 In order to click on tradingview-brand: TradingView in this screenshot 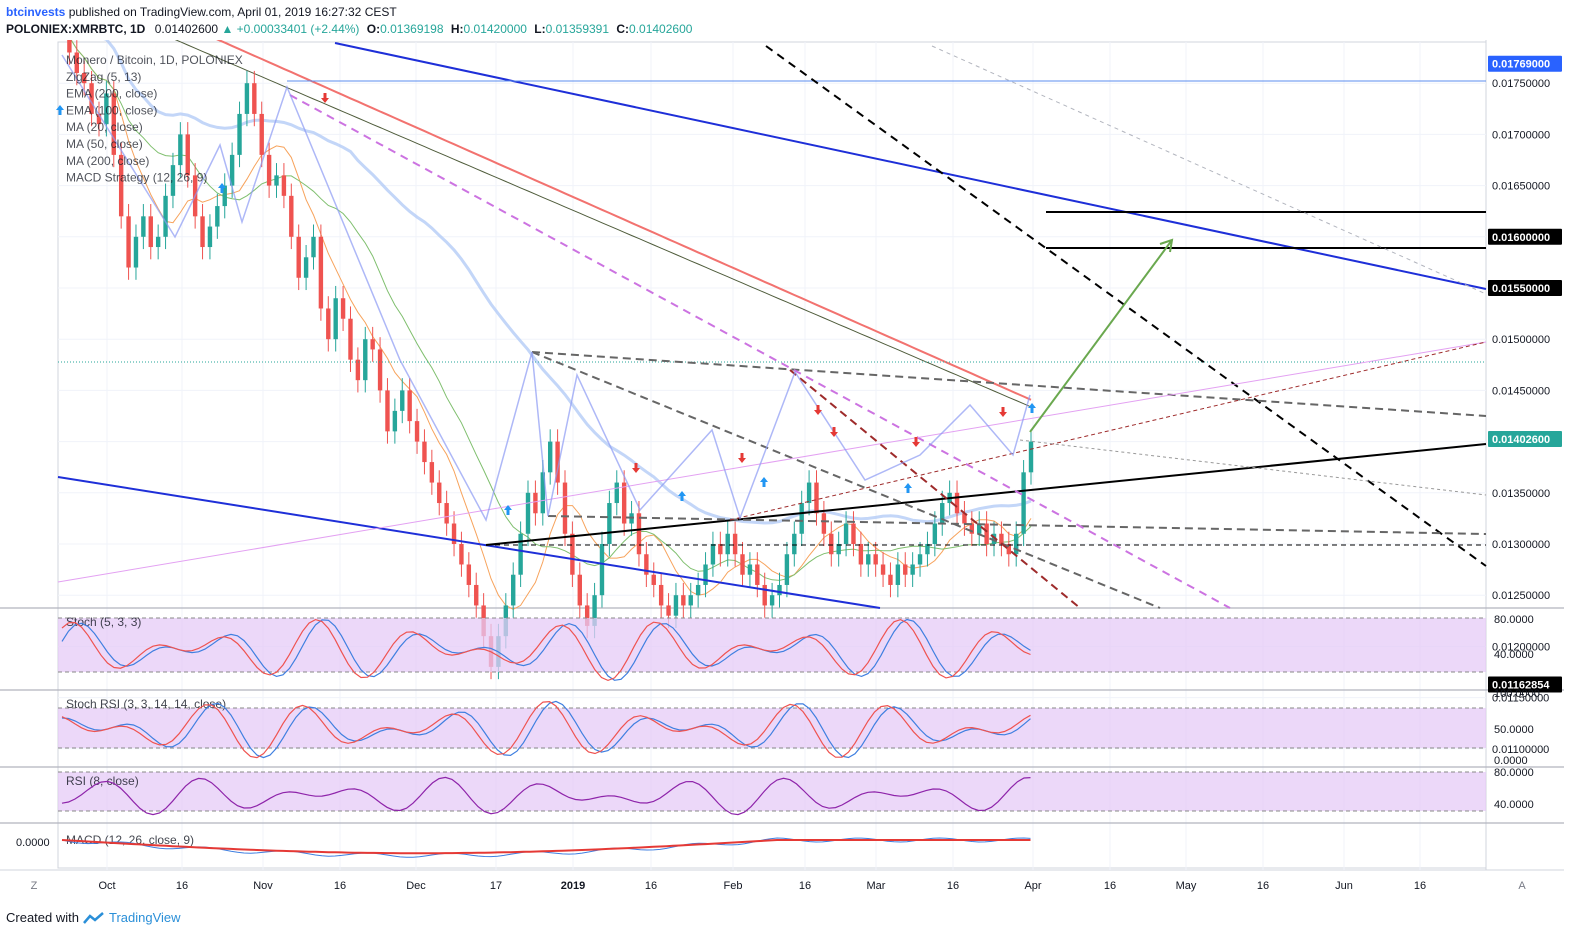, I will do `click(144, 917)`.